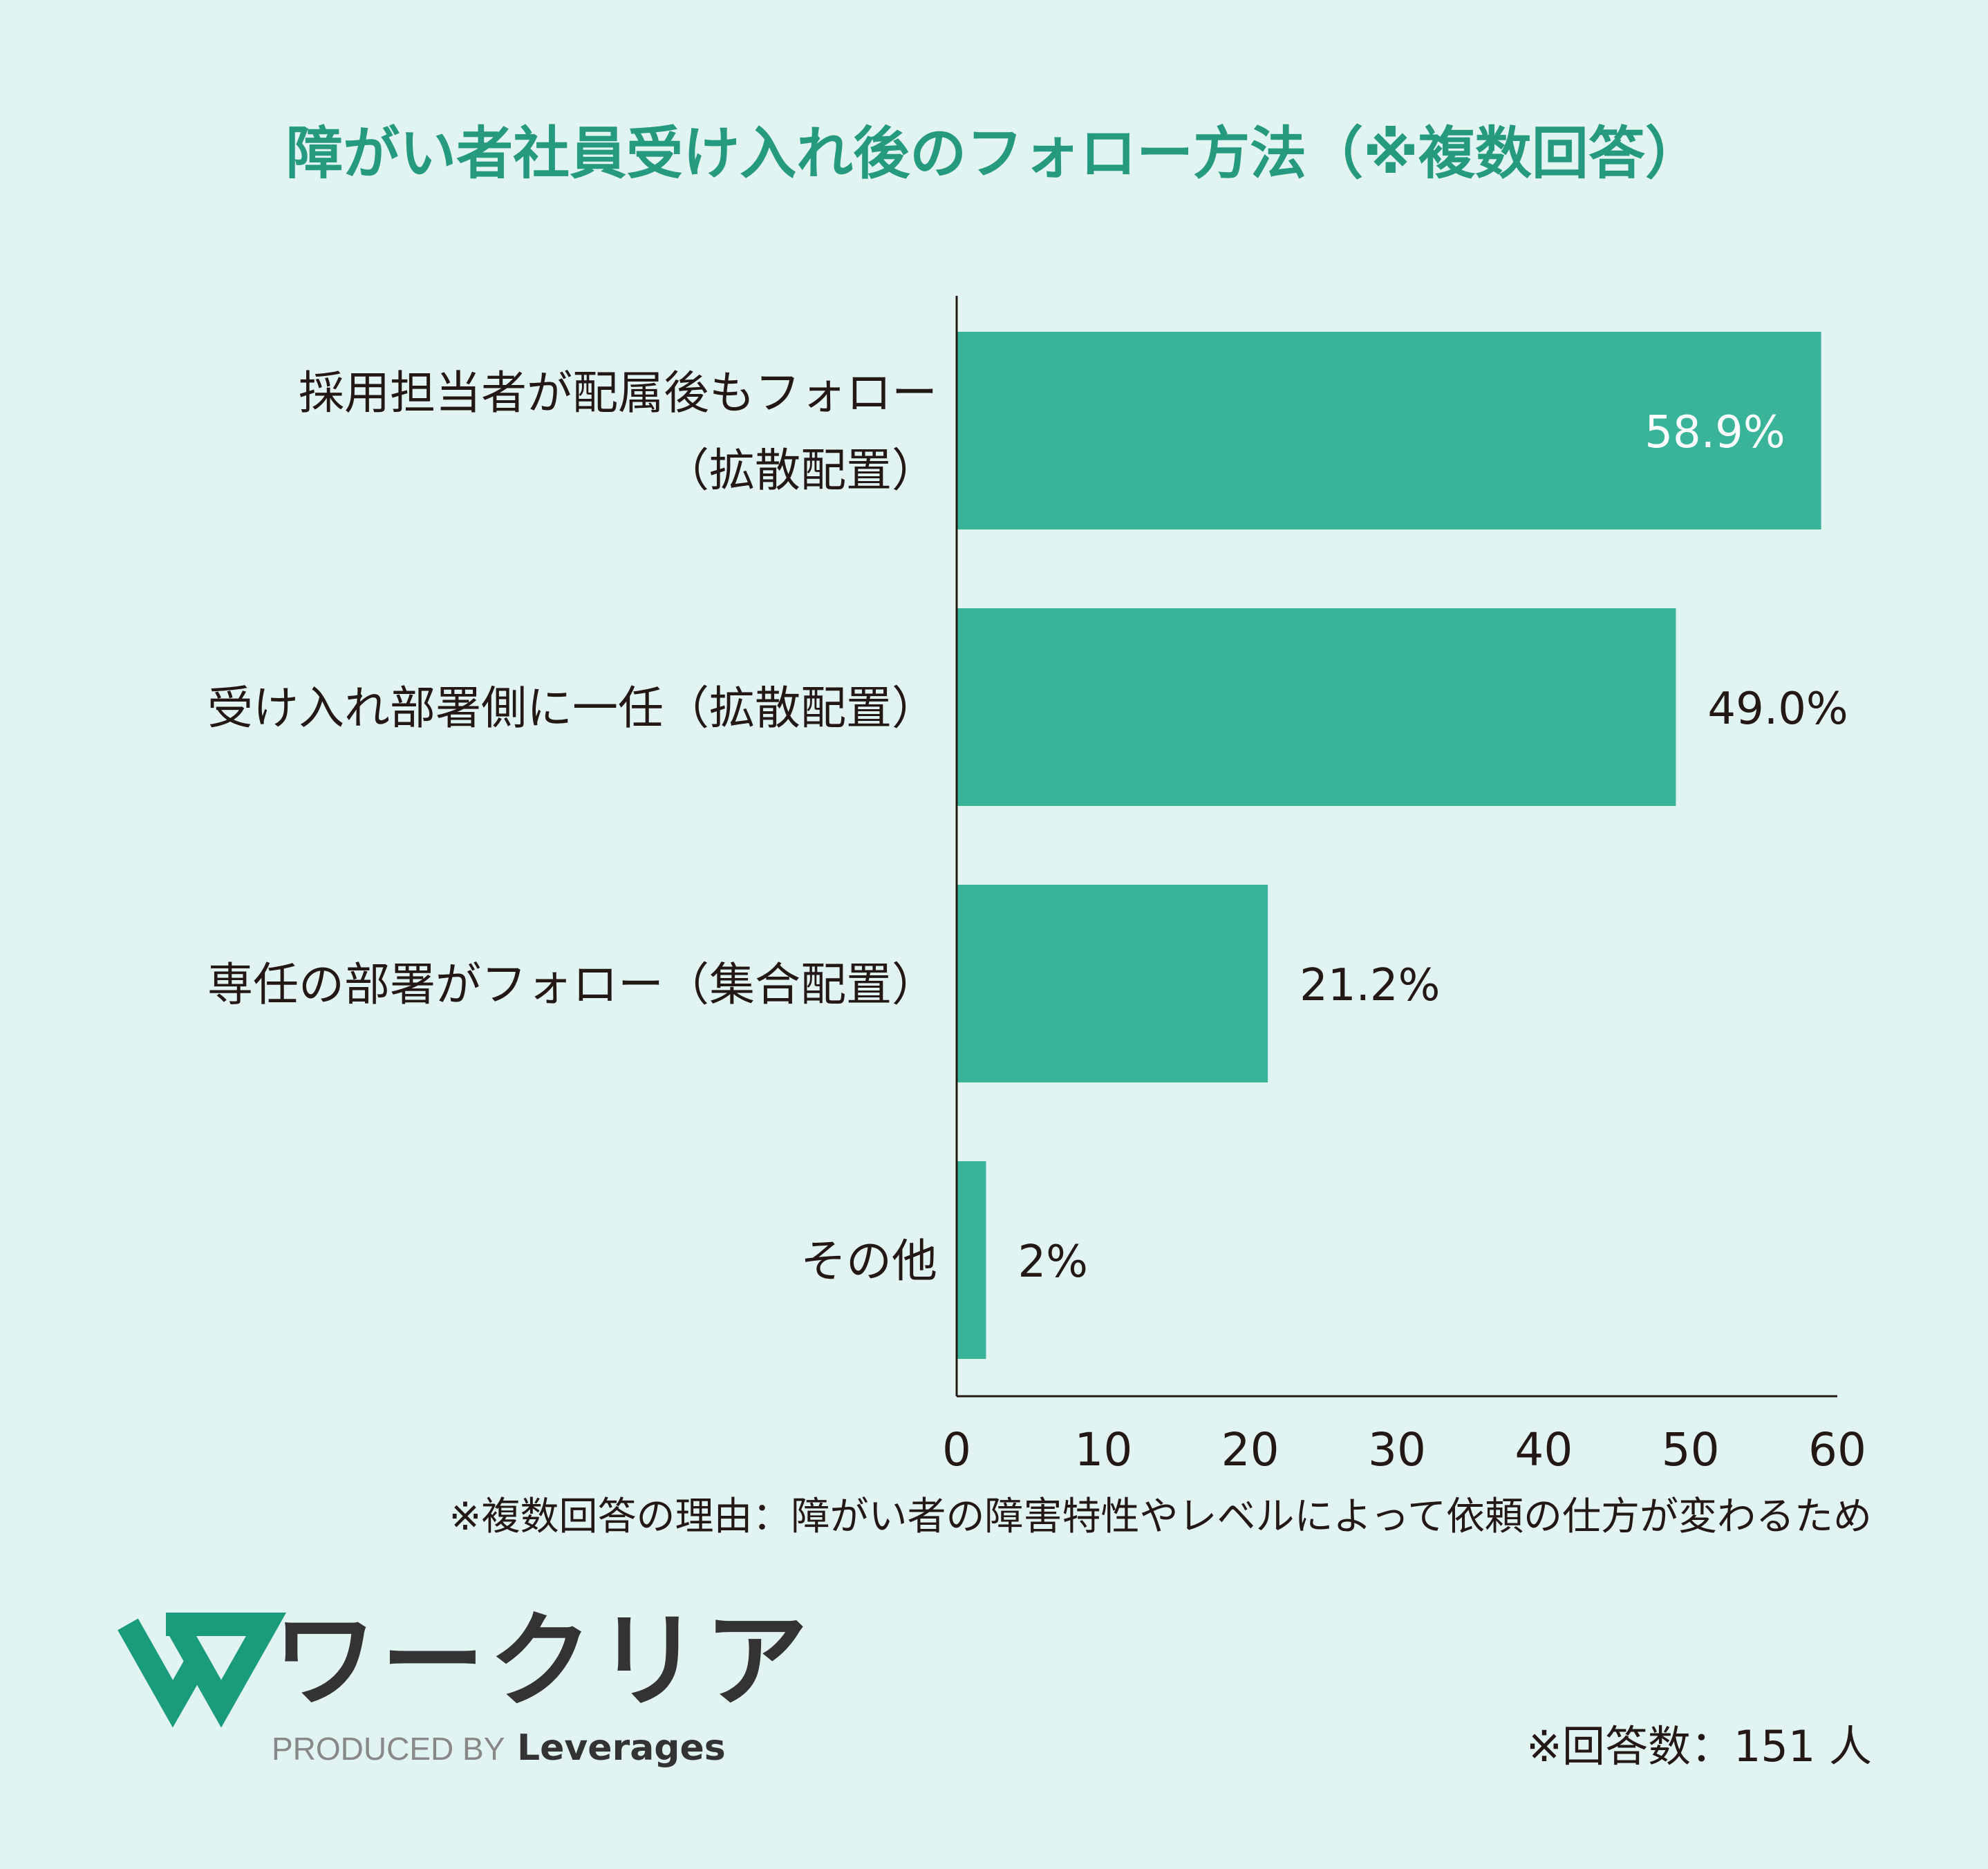 The image size is (1988, 1869). I want to click on w-mark-icon, so click(202, 1671).